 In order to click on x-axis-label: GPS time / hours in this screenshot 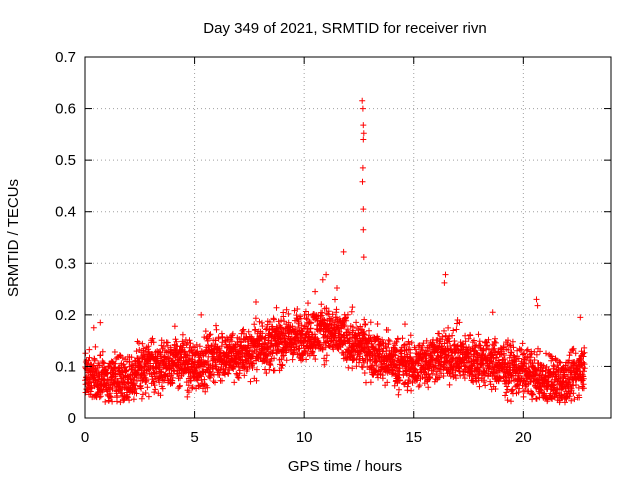, I will do `click(345, 466)`.